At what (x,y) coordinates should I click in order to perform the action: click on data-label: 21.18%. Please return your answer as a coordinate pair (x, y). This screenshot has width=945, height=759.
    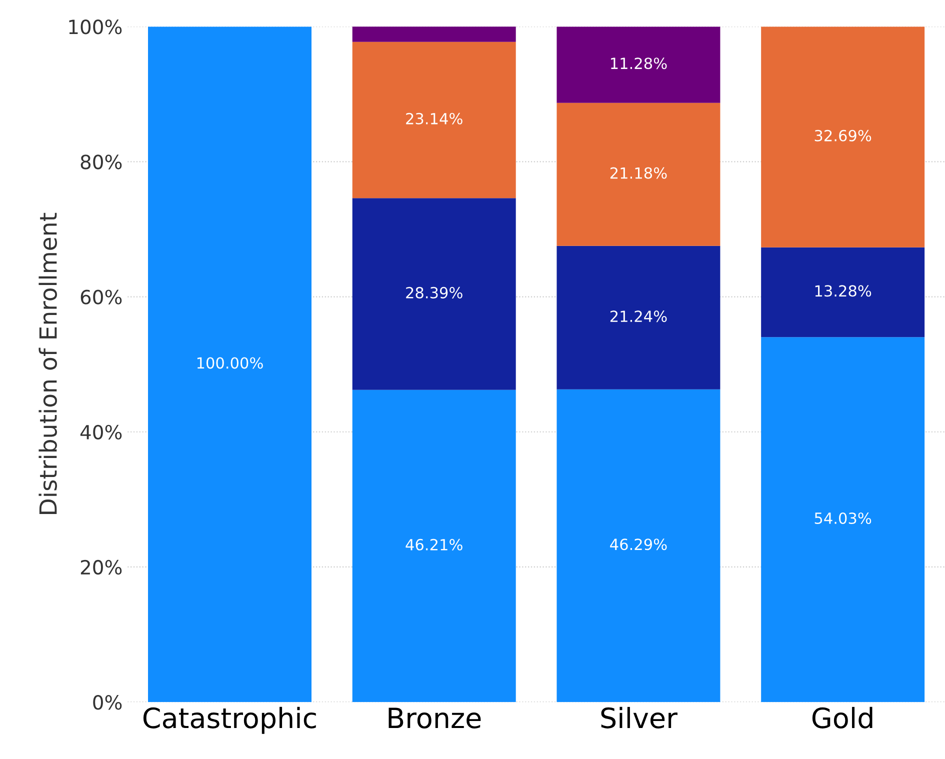
    Looking at the image, I should click on (638, 173).